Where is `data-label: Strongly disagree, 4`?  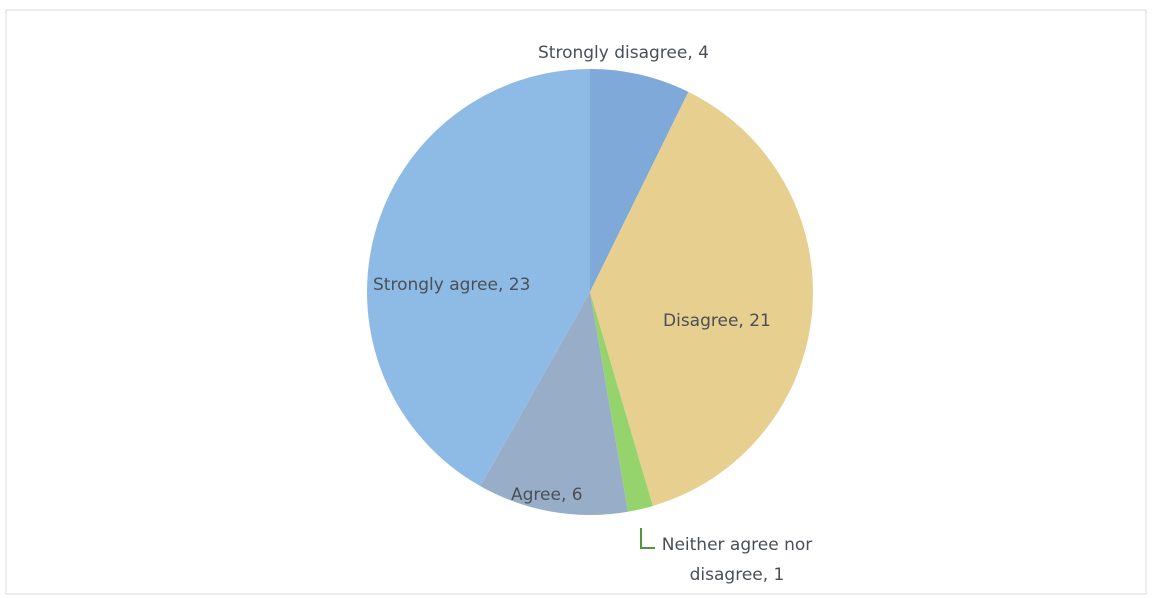 data-label: Strongly disagree, 4 is located at coordinates (623, 53).